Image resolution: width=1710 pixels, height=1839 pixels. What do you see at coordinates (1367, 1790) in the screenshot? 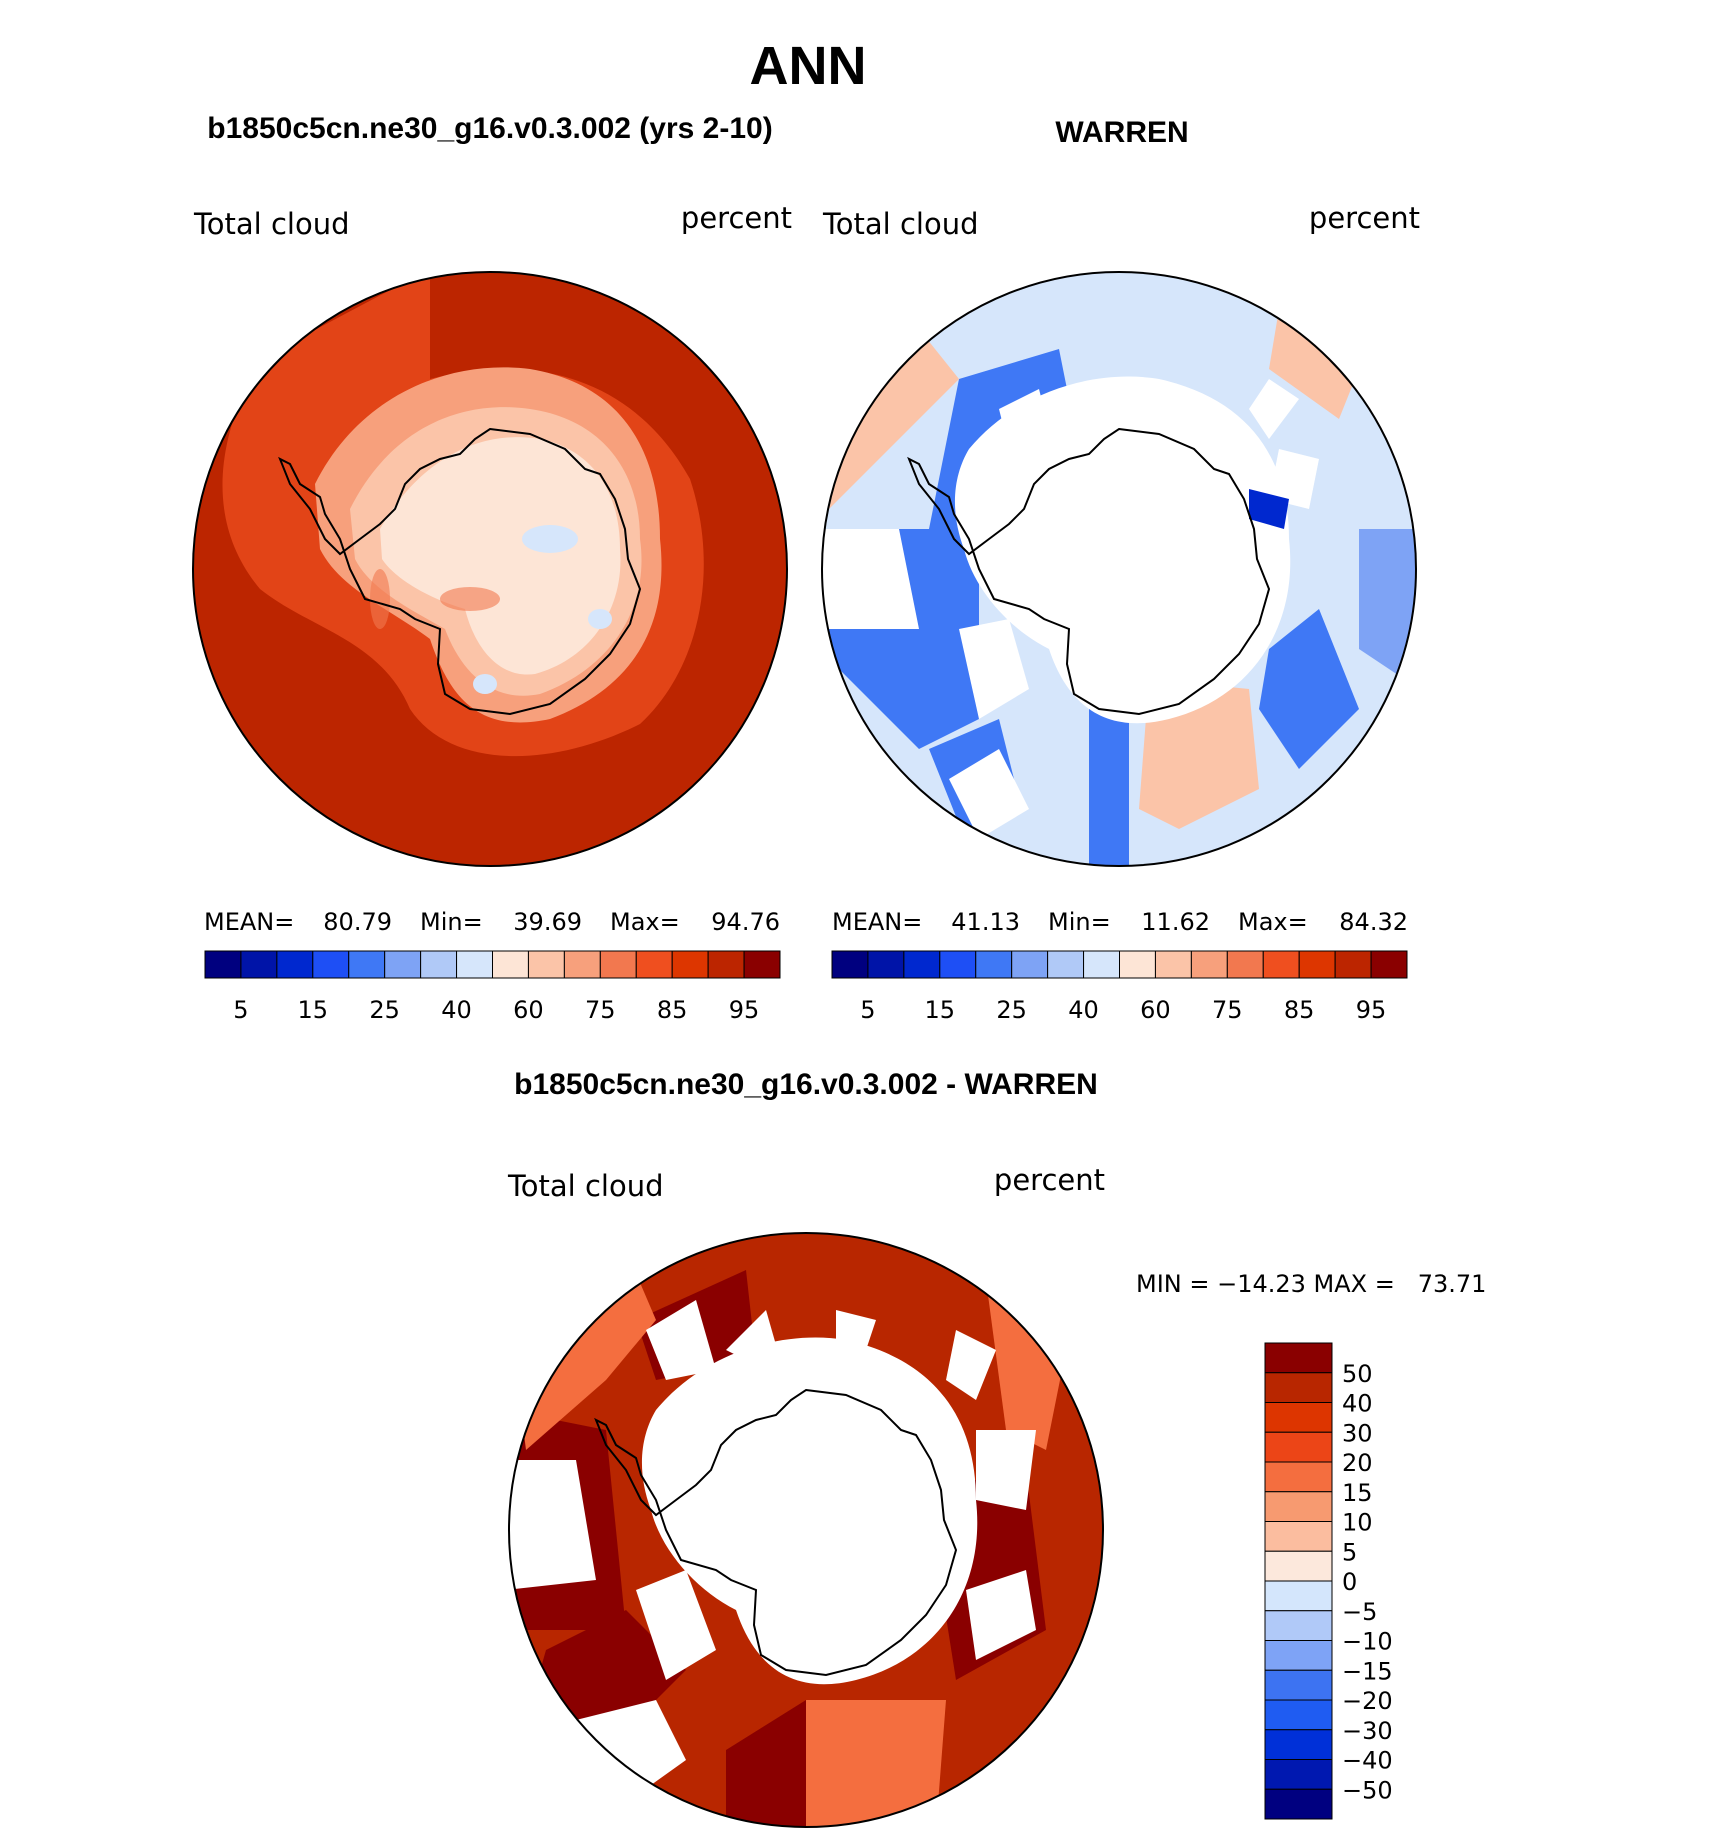
I see `panel-diff-colorbar-tick-label: −50` at bounding box center [1367, 1790].